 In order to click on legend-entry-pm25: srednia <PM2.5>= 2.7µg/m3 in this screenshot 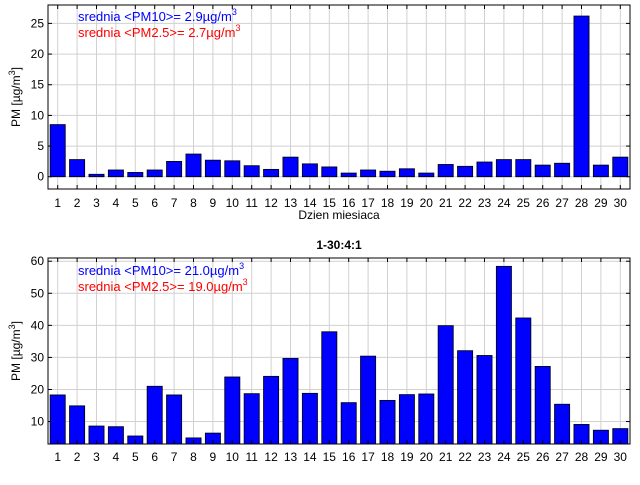, I will do `click(159, 31)`.